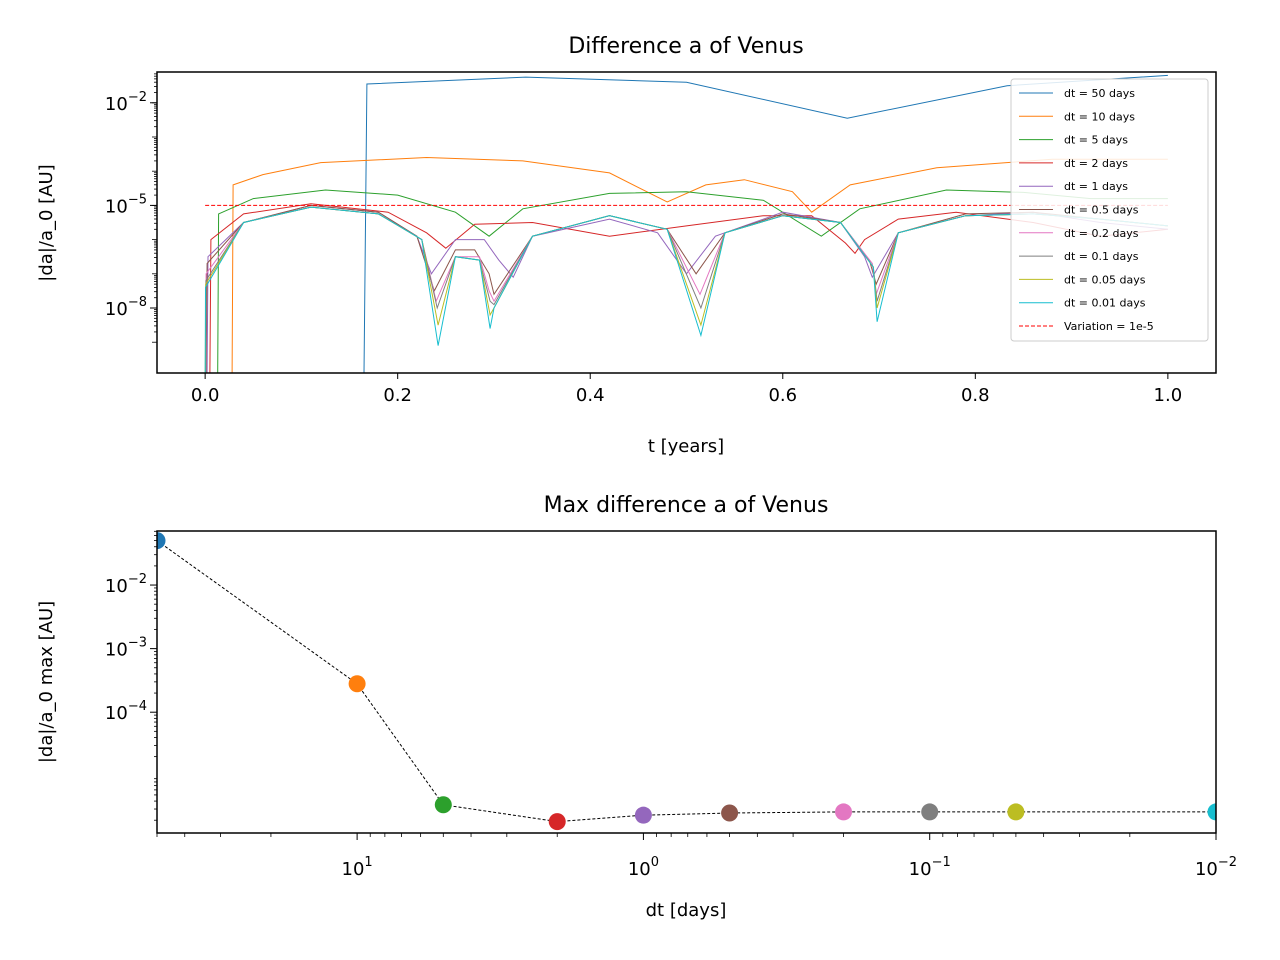 Image resolution: width=1280 pixels, height=960 pixels. I want to click on bottom-y-tick-label: 10⁻³, so click(126, 648).